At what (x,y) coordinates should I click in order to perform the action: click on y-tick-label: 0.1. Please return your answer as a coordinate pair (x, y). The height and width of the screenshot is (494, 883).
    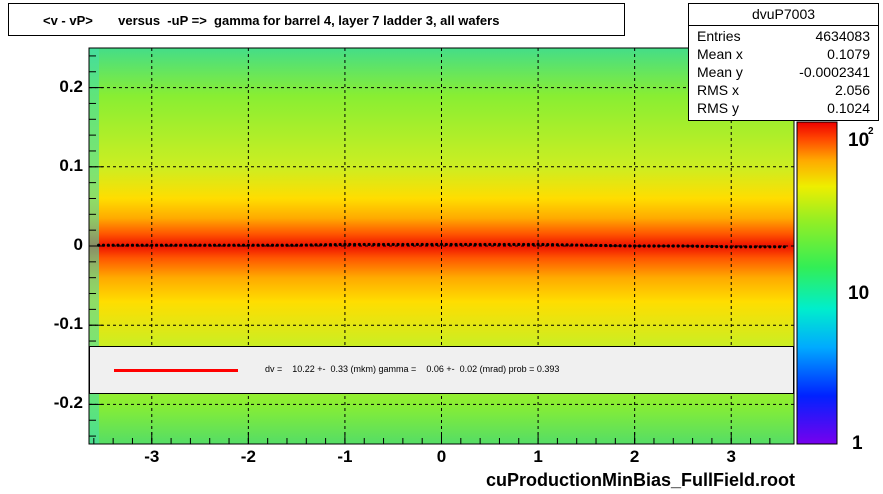
    Looking at the image, I should click on (71, 165).